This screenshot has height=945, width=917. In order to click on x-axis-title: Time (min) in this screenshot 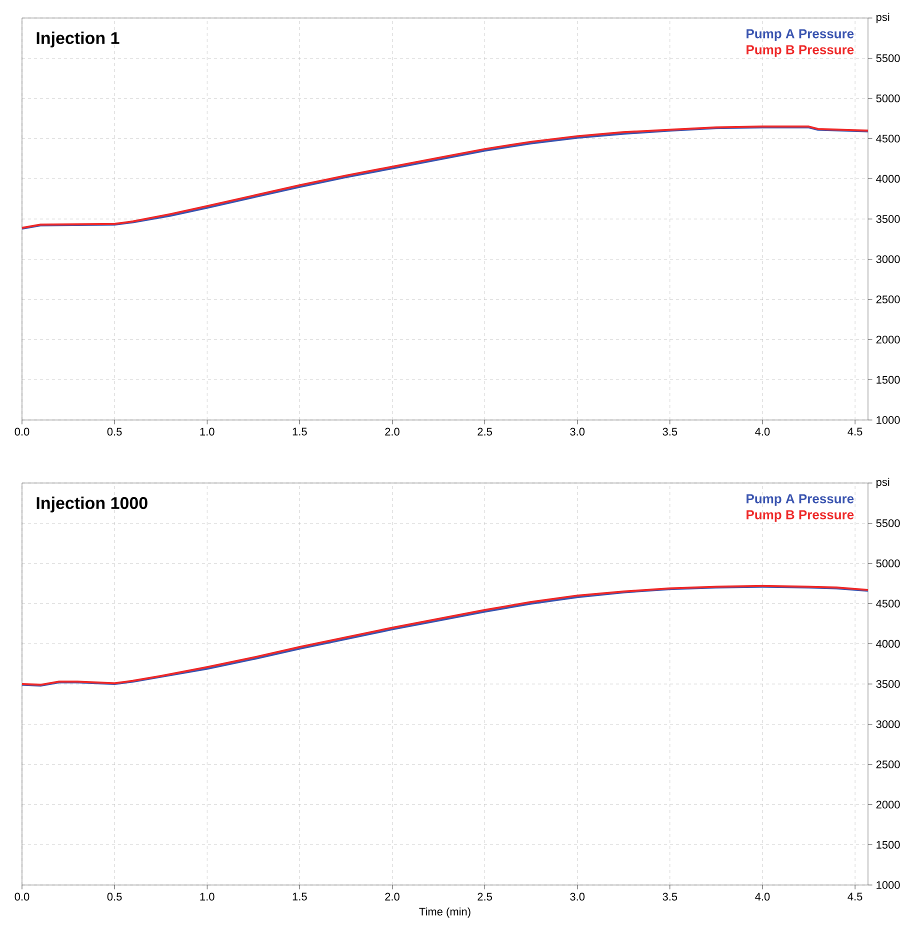, I will do `click(444, 912)`.